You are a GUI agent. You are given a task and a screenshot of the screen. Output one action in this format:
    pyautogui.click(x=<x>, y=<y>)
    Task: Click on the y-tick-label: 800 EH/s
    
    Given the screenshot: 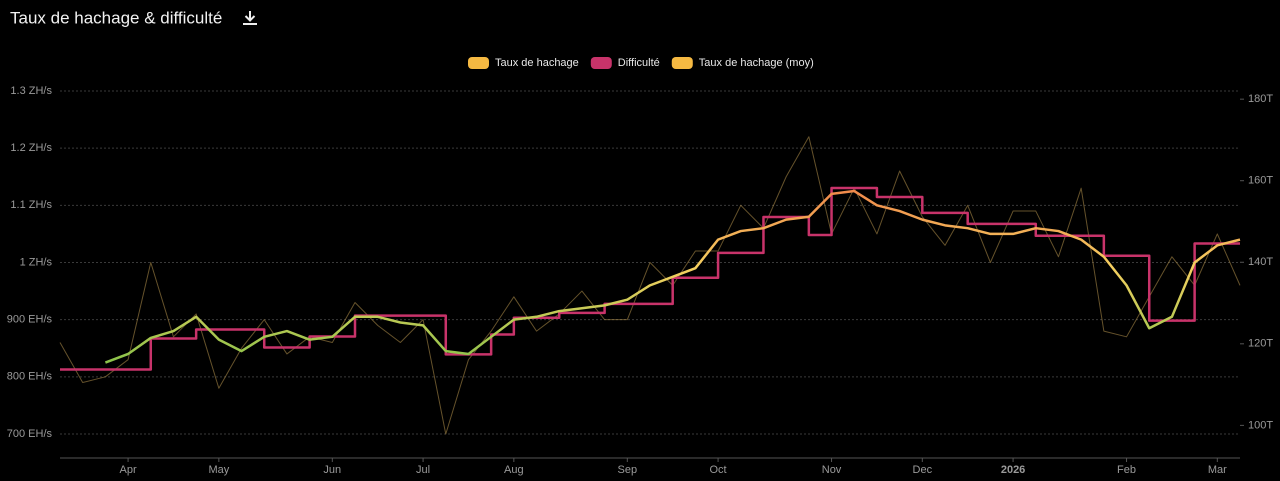 What is the action you would take?
    pyautogui.click(x=30, y=377)
    